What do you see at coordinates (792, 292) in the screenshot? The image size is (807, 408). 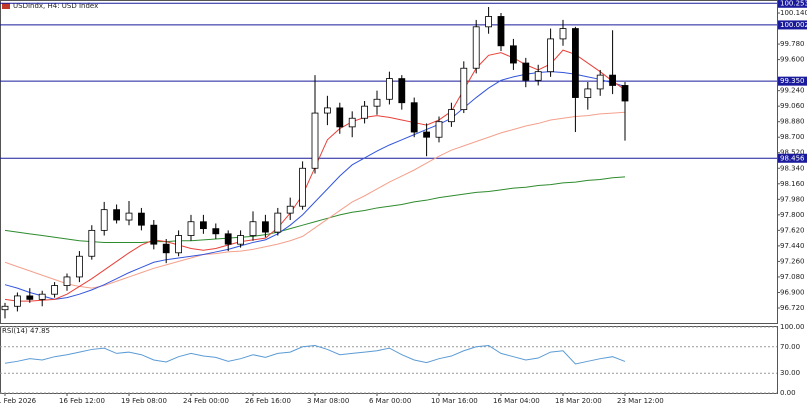 I see `y-tick-label: 96.900` at bounding box center [792, 292].